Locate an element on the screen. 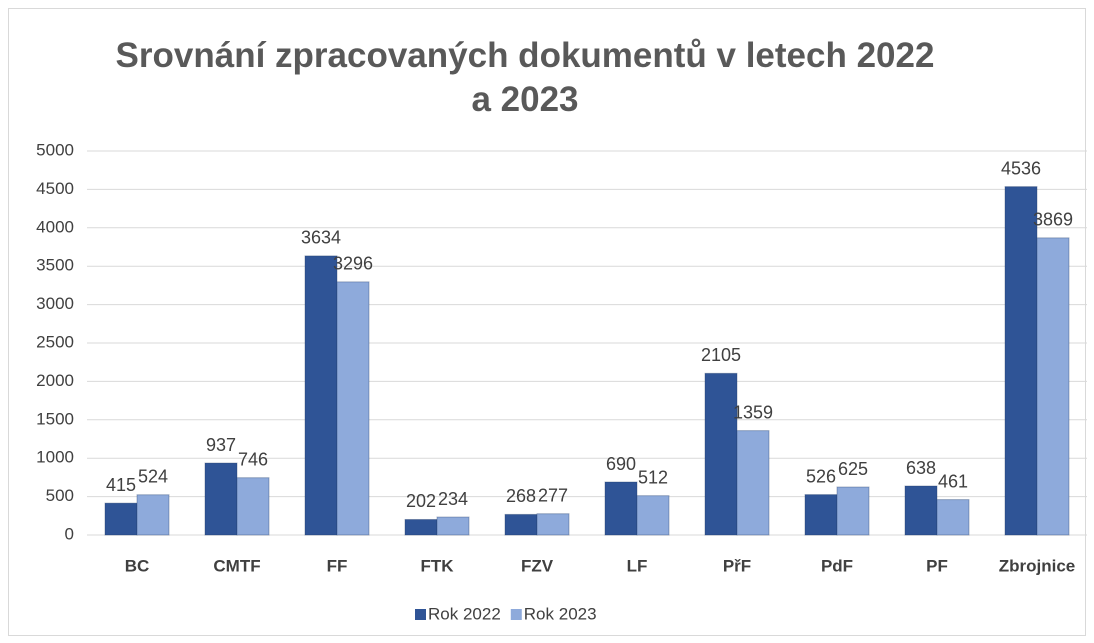 The width and height of the screenshot is (1094, 643). y-tick-label: 3000 is located at coordinates (55, 303).